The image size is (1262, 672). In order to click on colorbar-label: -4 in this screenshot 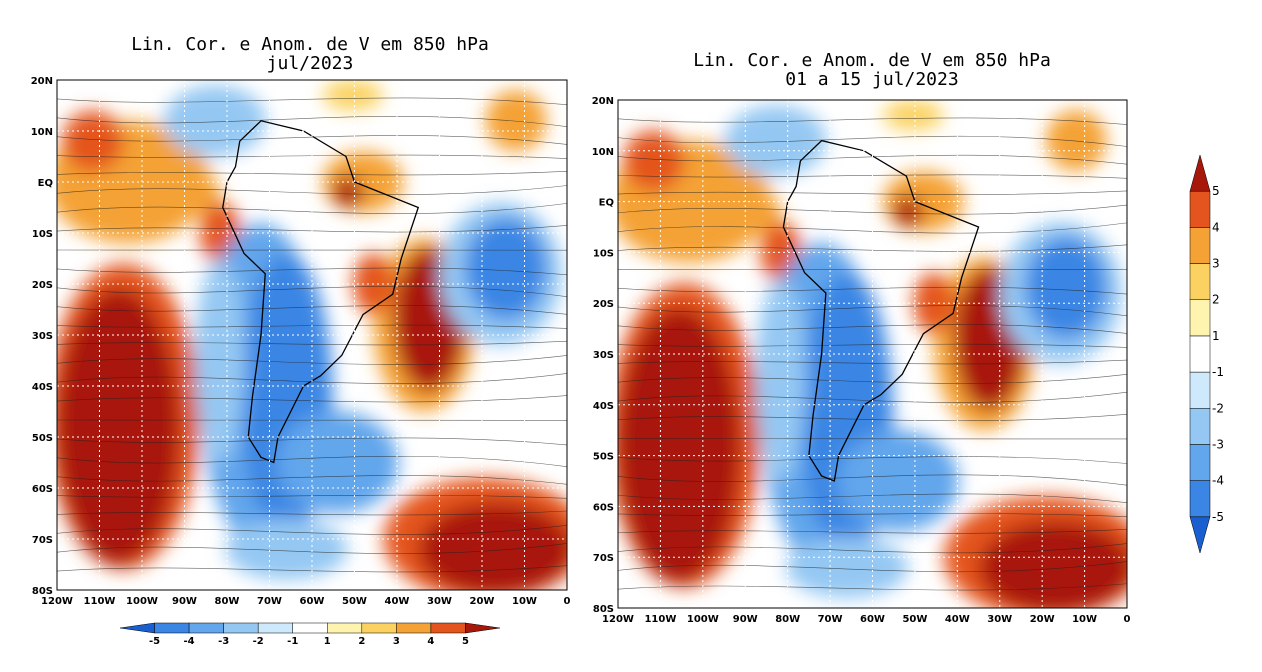, I will do `click(189, 641)`.